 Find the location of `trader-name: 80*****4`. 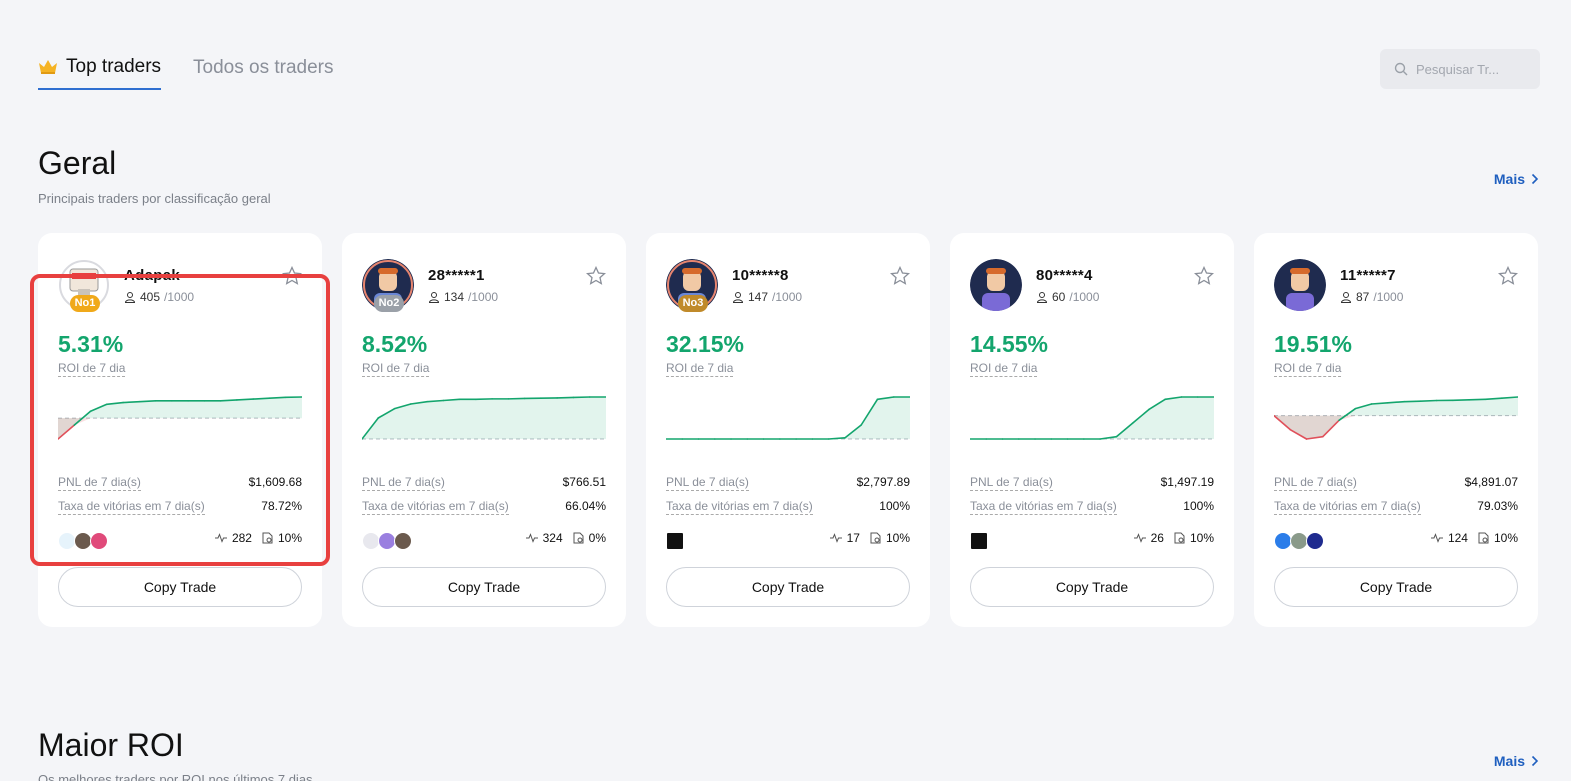

trader-name: 80*****4 is located at coordinates (1064, 275).